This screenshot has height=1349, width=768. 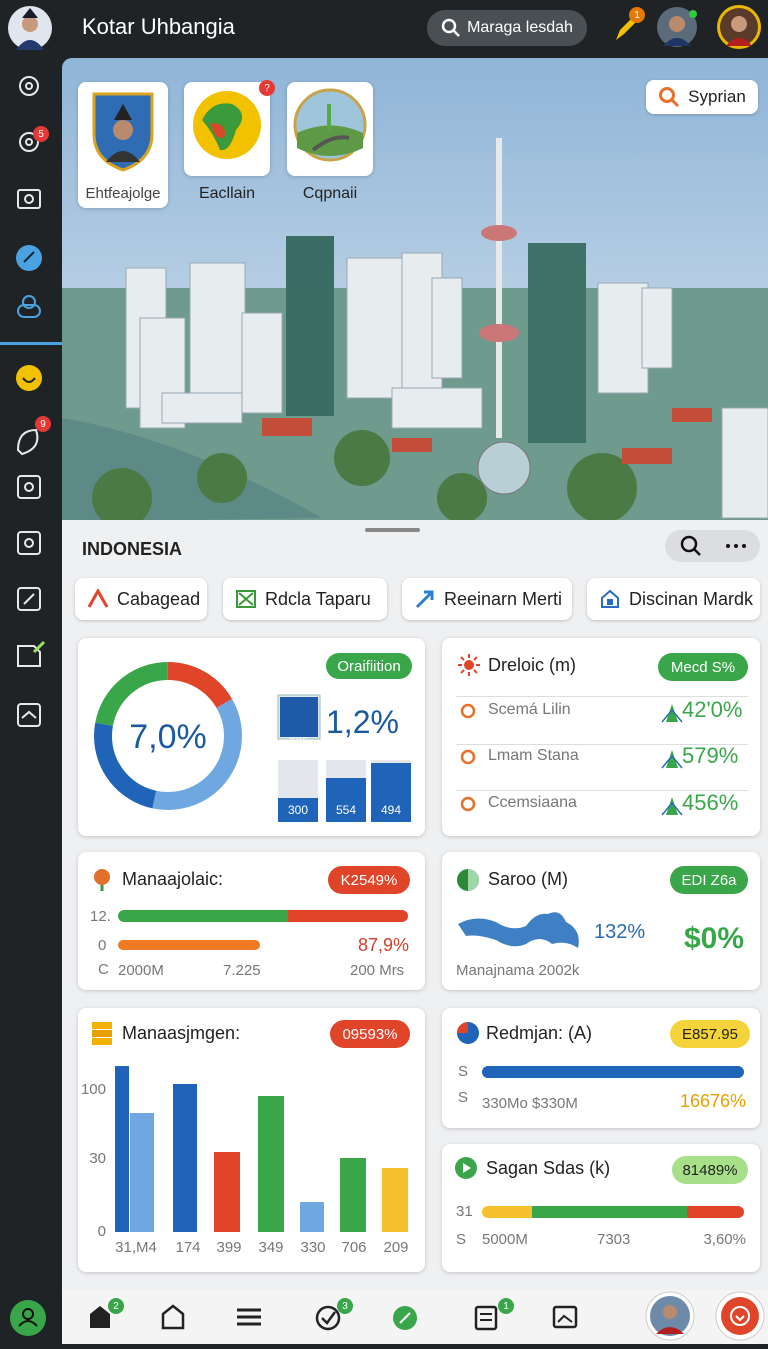 What do you see at coordinates (533, 755) in the screenshot?
I see `row-label: Lmam Stana` at bounding box center [533, 755].